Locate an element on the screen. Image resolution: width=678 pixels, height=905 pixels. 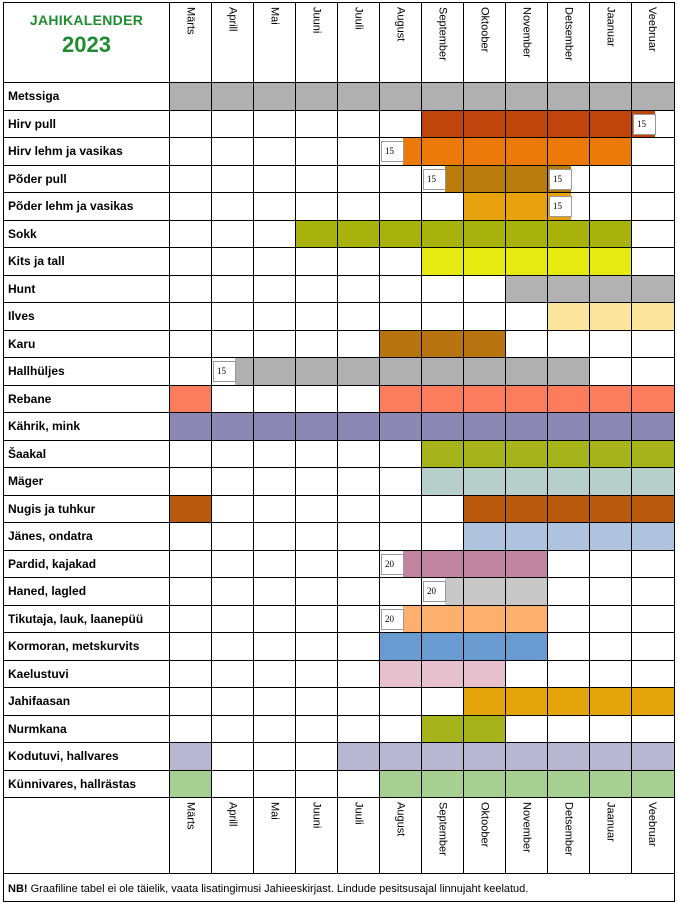
table-row: Põder pull 15 15 is located at coordinates (339, 179).